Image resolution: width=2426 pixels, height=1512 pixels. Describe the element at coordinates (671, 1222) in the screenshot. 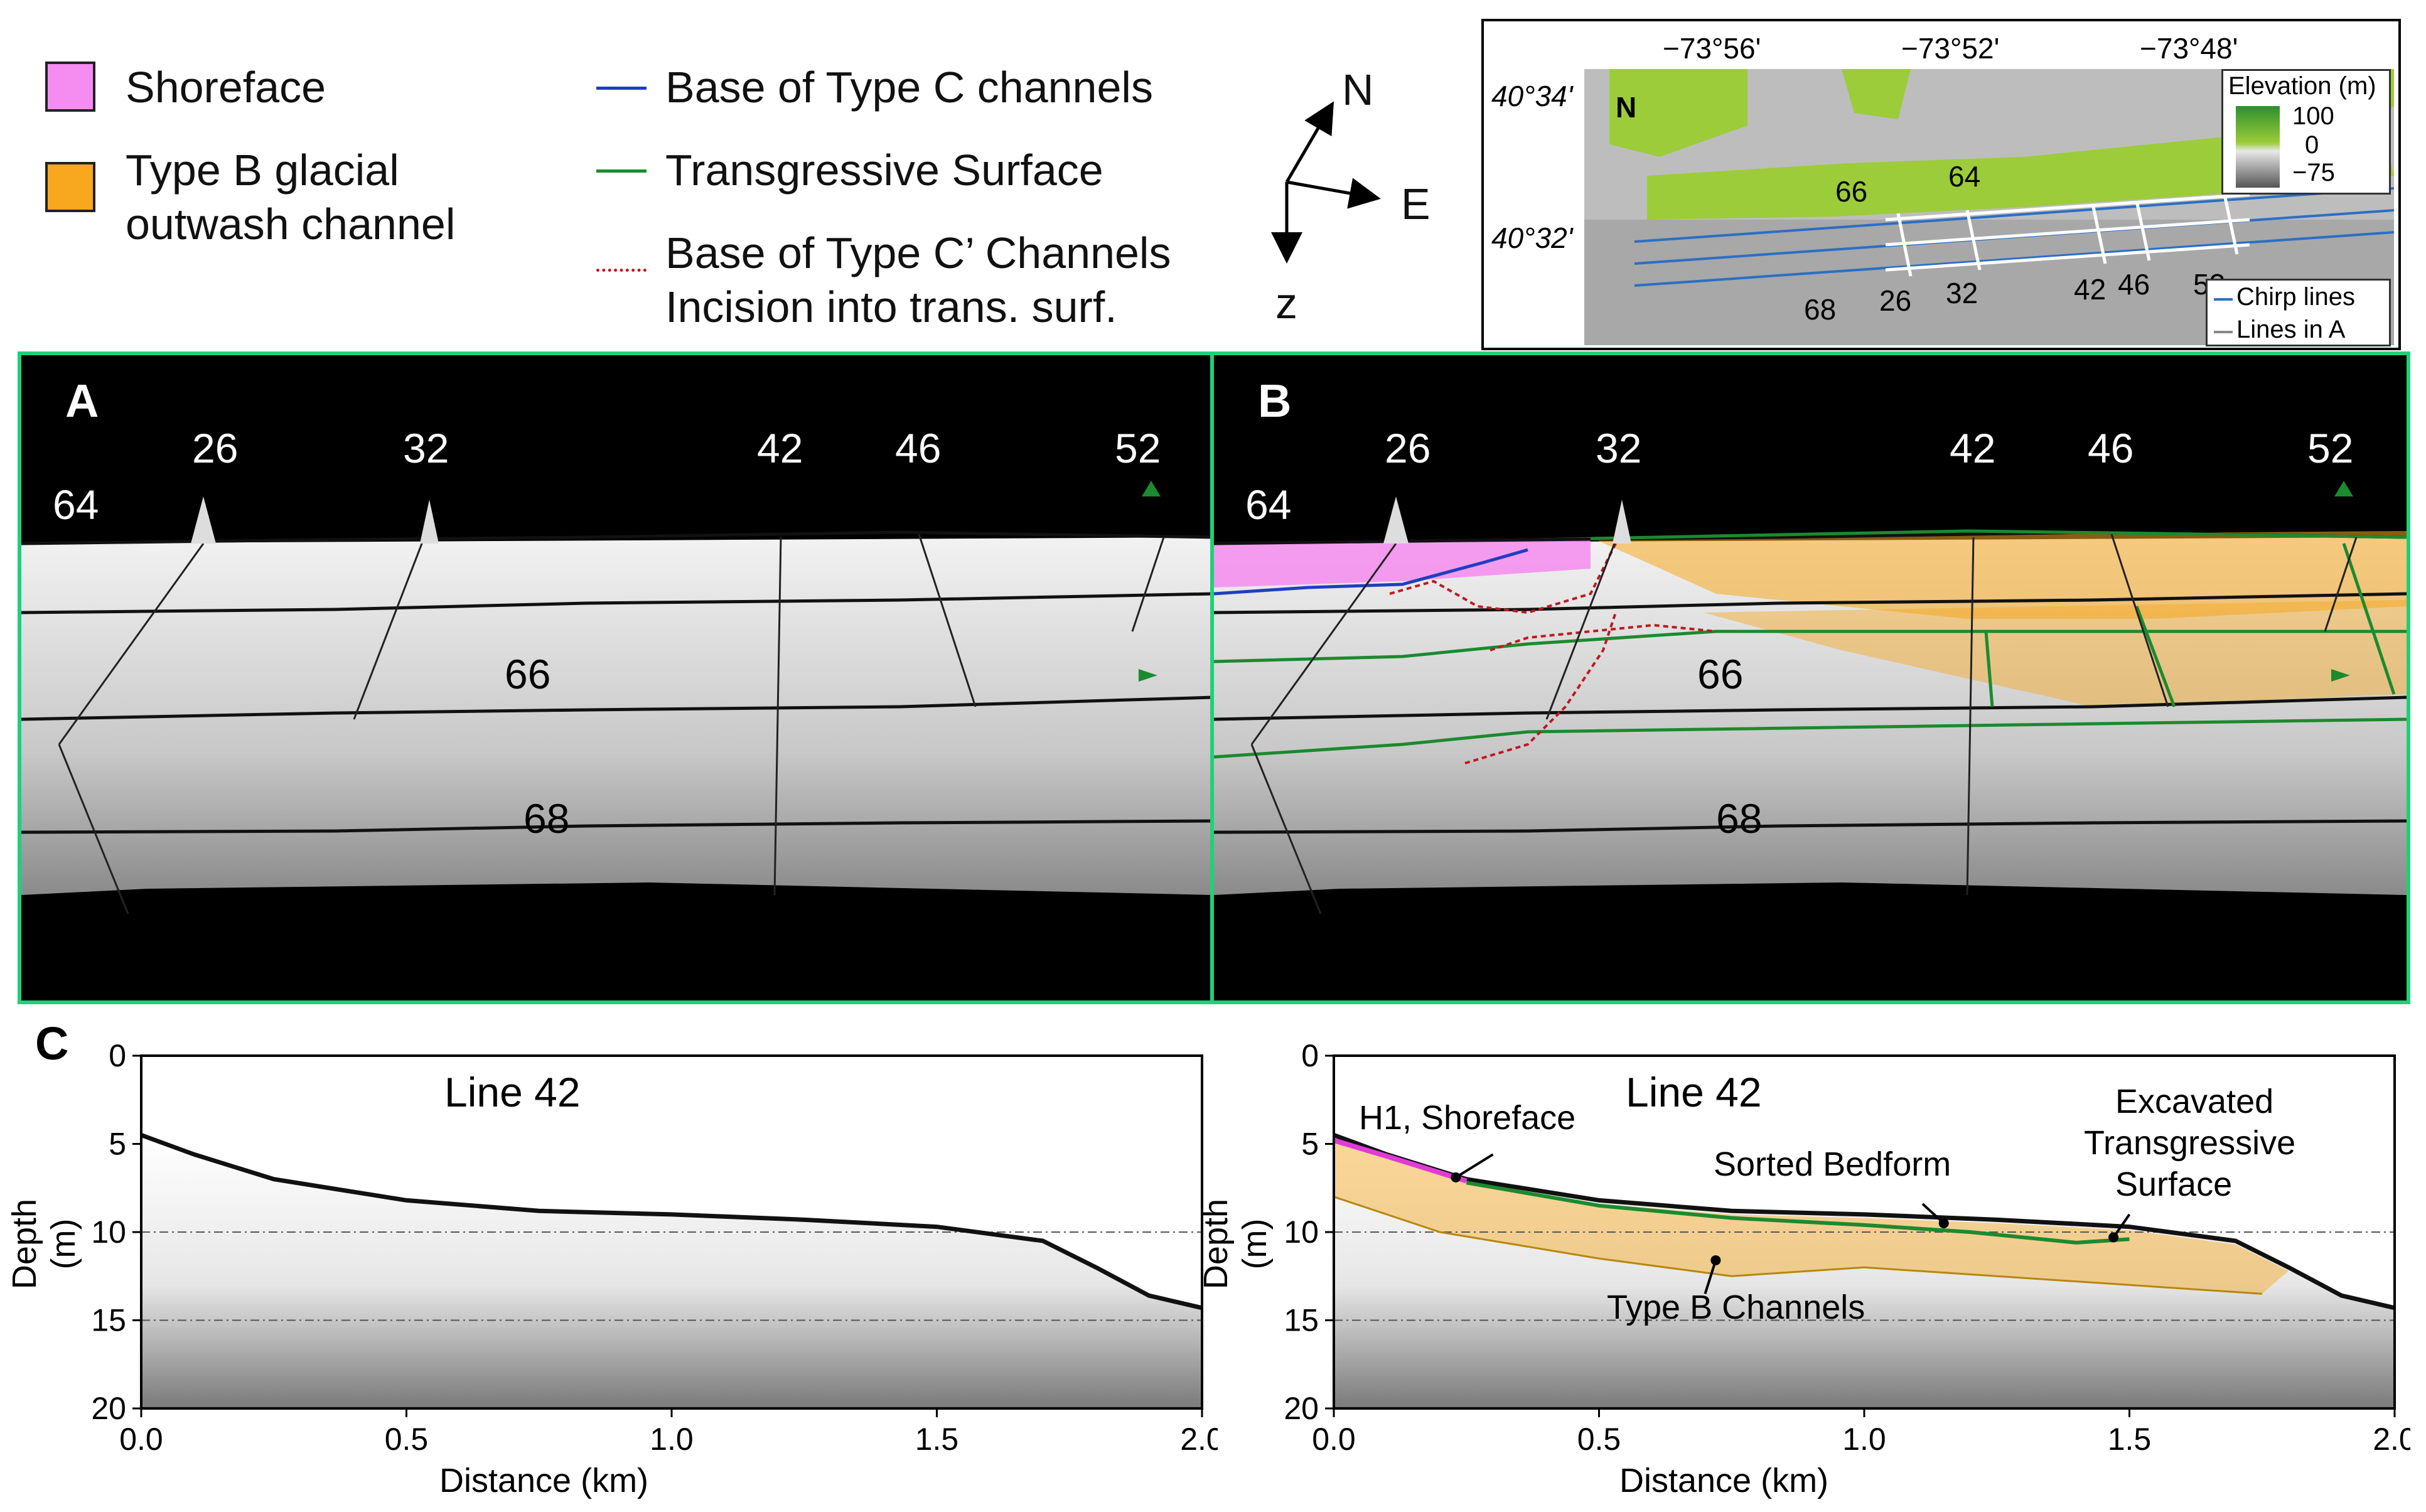

I see `series-seafloor` at that location.